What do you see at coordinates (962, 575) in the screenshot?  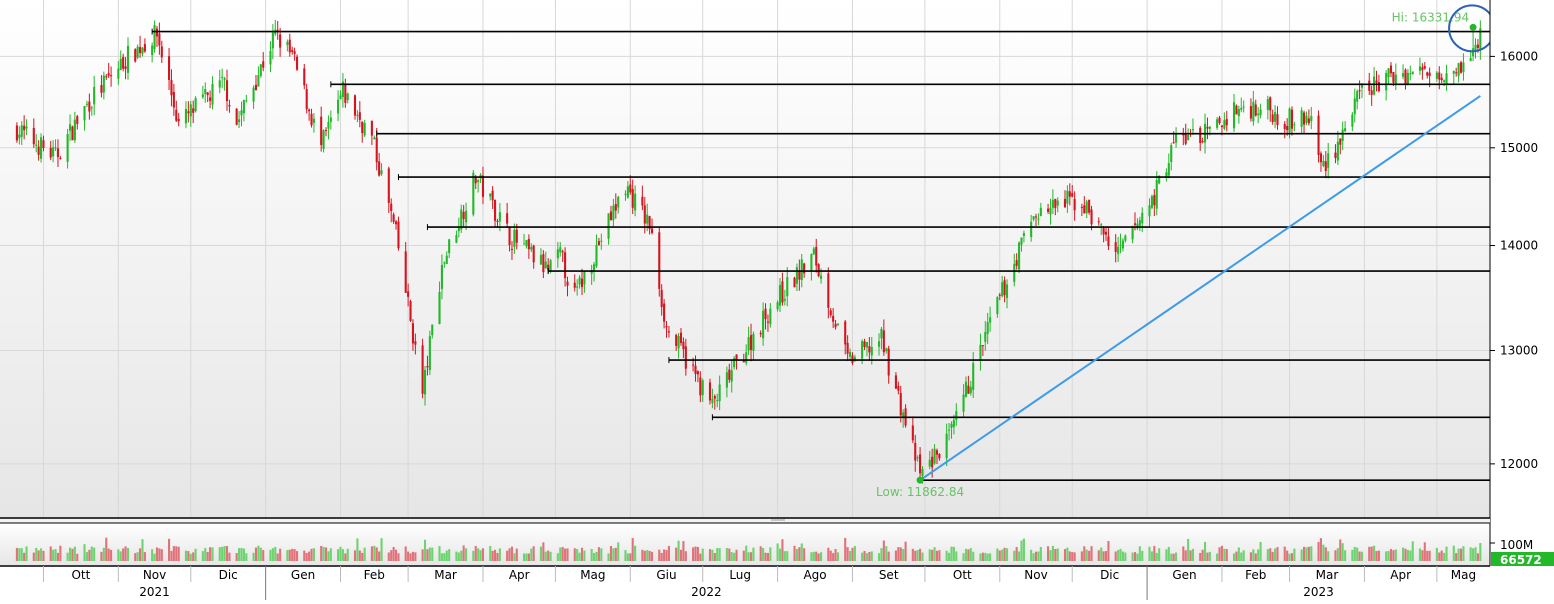 I see `month-label: Ott` at bounding box center [962, 575].